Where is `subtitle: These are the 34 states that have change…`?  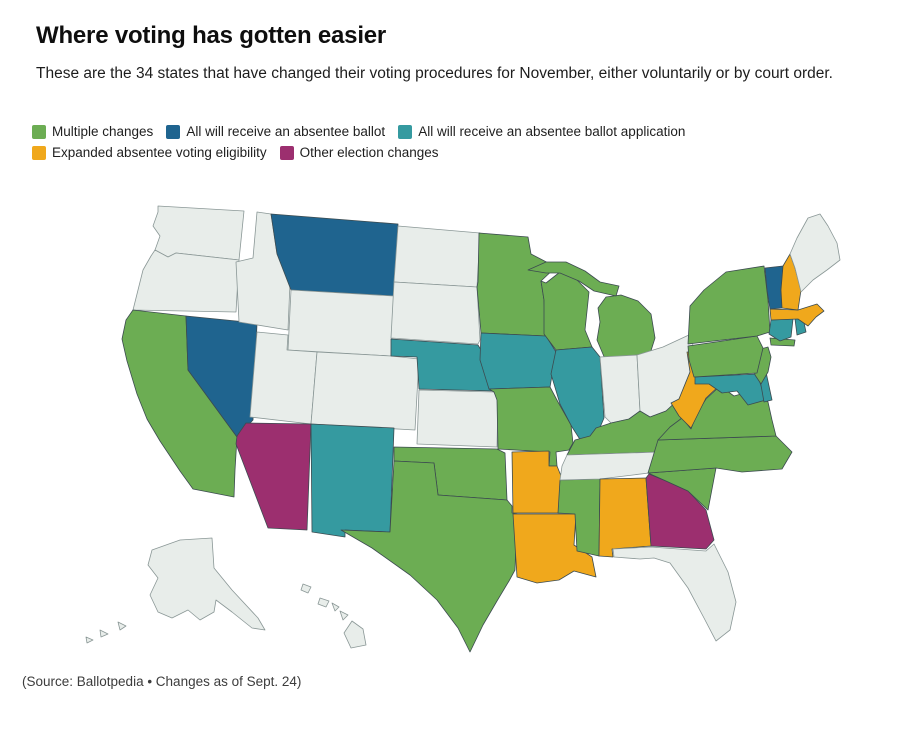 subtitle: These are the 34 states that have change… is located at coordinates (434, 73).